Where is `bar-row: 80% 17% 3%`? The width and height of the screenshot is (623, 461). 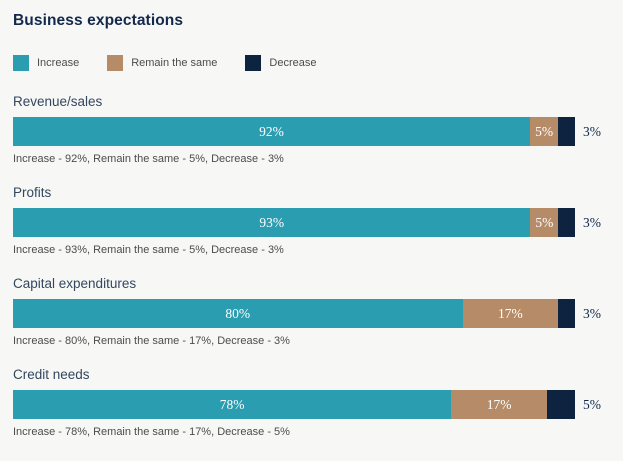 bar-row: 80% 17% 3% is located at coordinates (312, 313).